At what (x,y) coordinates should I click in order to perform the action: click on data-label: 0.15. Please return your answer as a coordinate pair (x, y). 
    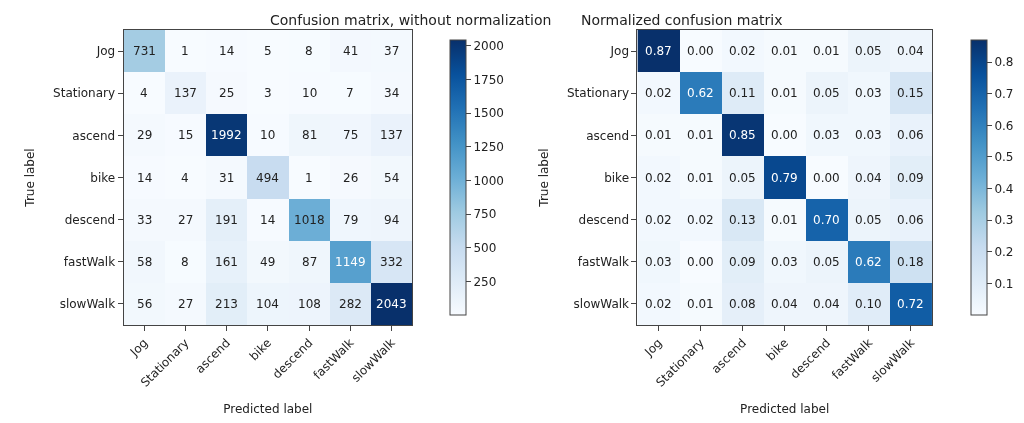
    Looking at the image, I should click on (910, 93).